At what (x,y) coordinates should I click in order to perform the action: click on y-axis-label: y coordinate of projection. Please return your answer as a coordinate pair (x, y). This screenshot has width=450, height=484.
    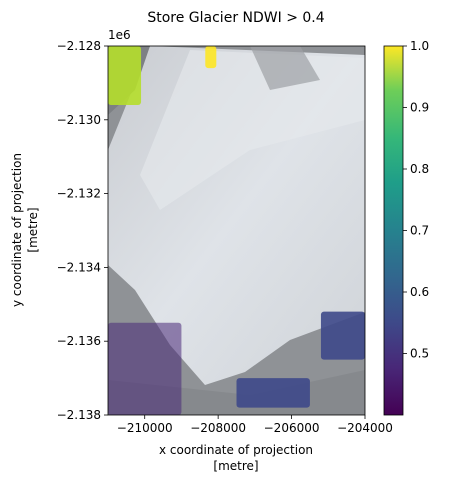
    Looking at the image, I should click on (17, 230).